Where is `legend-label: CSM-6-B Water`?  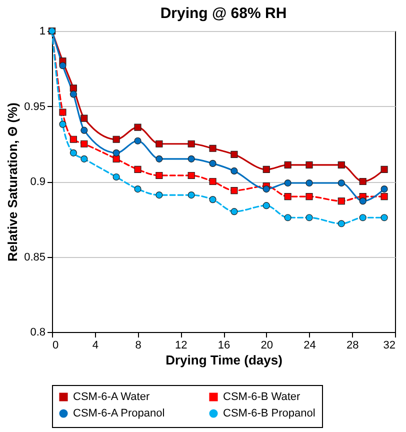 legend-label: CSM-6-B Water is located at coordinates (262, 396).